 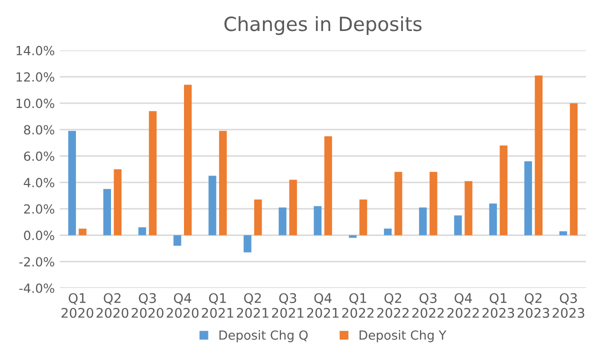 I want to click on y-tick-label: -4.0%, so click(x=36, y=288).